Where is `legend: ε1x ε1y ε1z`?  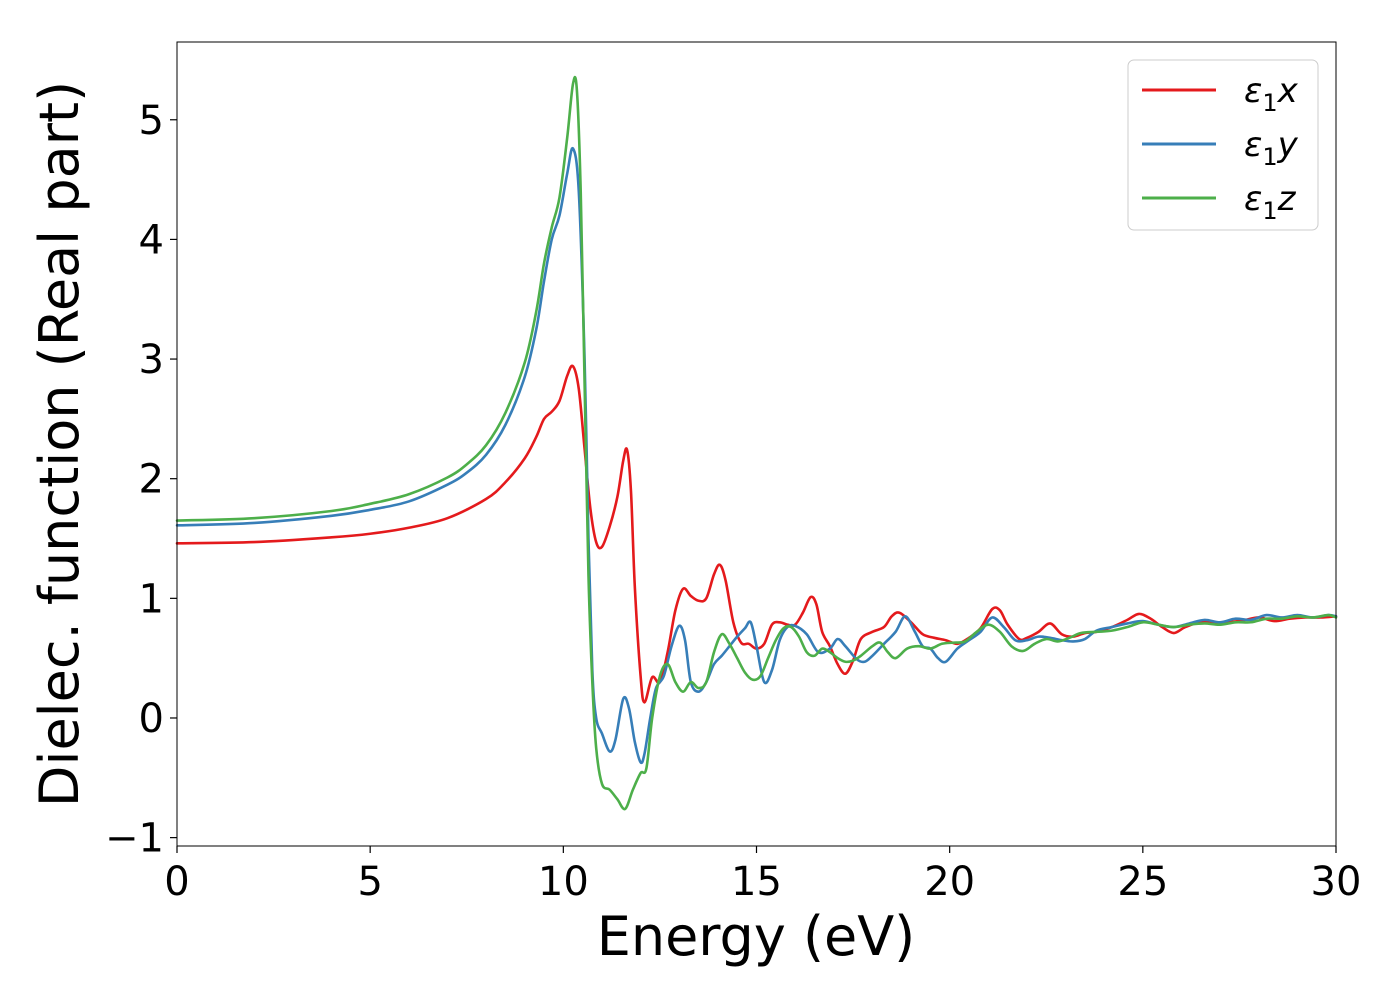 legend: ε1x ε1y ε1z is located at coordinates (1223, 145).